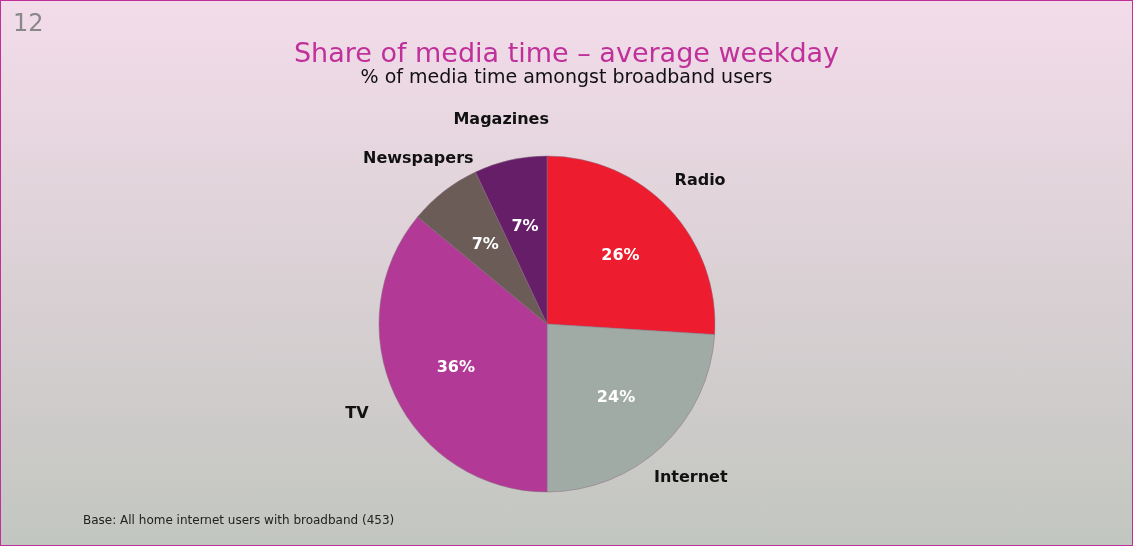  Describe the element at coordinates (620, 254) in the screenshot. I see `data-label: 26%` at that location.